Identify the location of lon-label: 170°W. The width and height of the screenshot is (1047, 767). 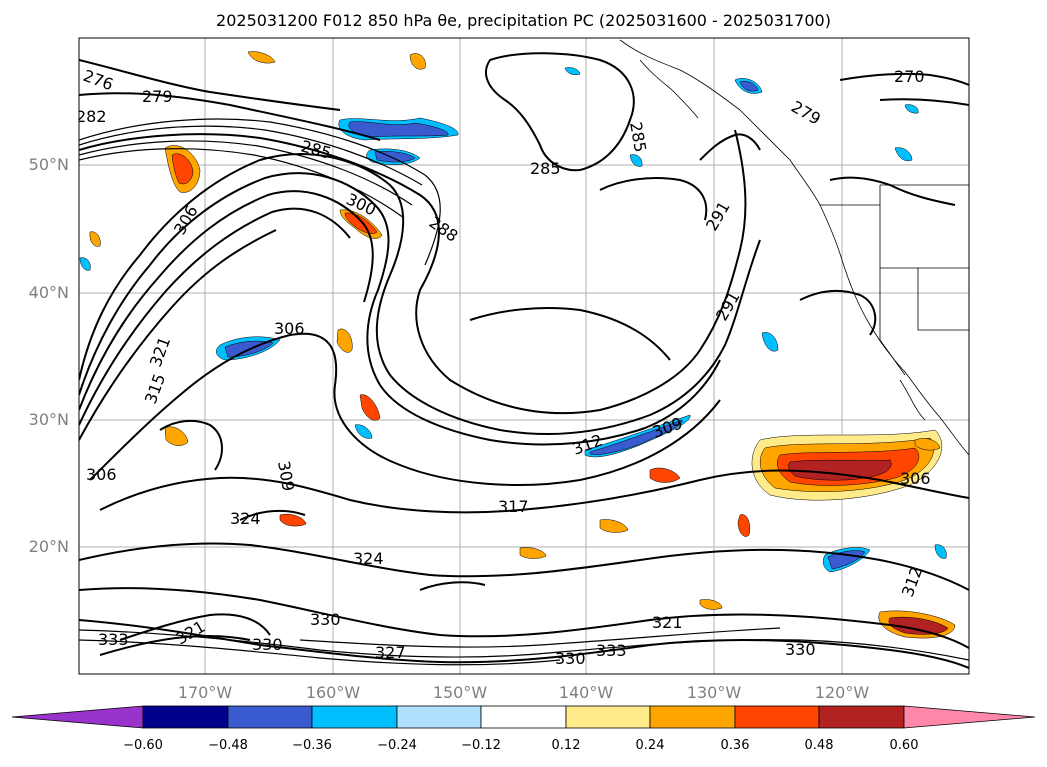
(205, 692).